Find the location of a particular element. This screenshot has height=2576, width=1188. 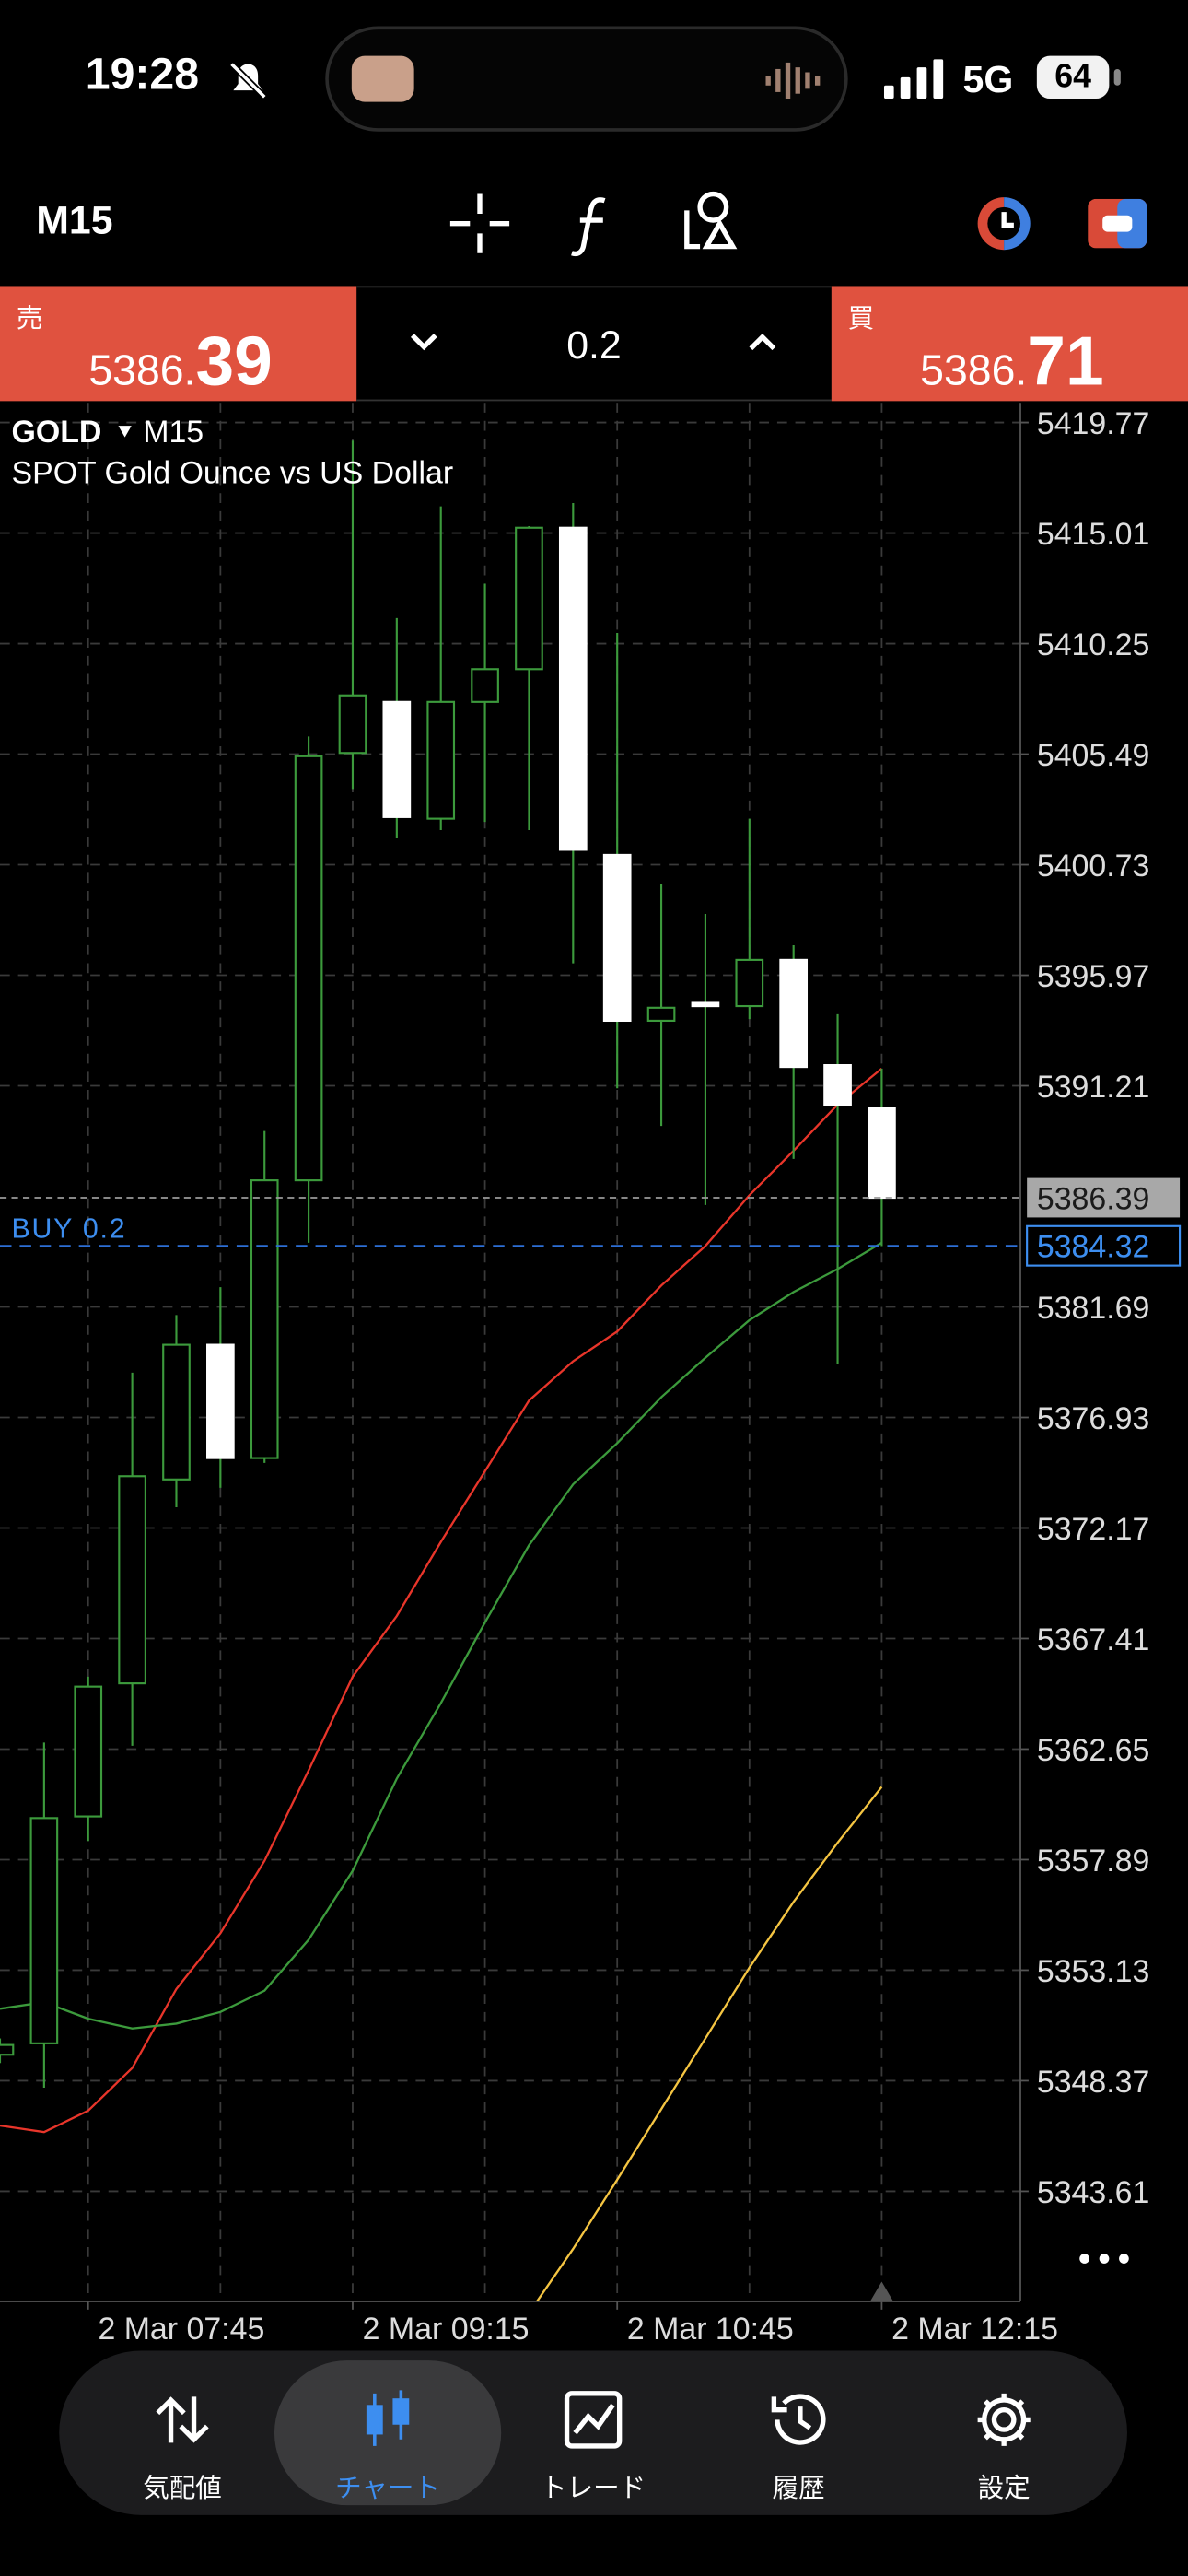

y-tick-label: 5376.93 is located at coordinates (1093, 1418).